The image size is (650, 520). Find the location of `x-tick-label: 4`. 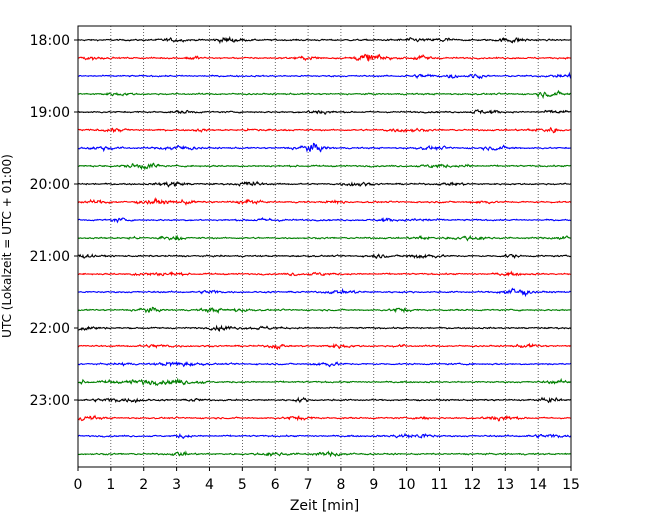

x-tick-label: 4 is located at coordinates (209, 485).